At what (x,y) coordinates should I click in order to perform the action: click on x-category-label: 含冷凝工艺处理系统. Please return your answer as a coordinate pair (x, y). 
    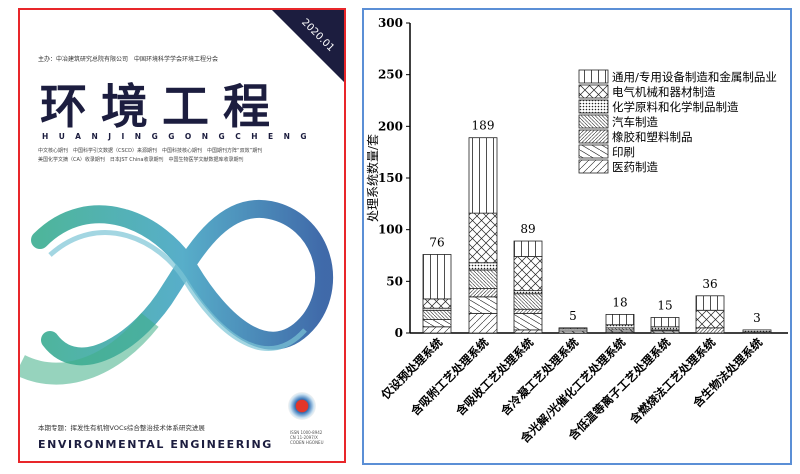
    Looking at the image, I should click on (539, 377).